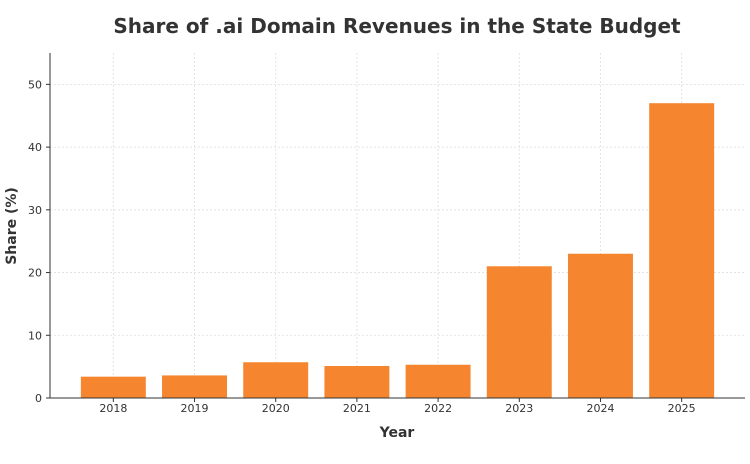 This screenshot has height=464, width=750. Describe the element at coordinates (438, 381) in the screenshot. I see `bar-2022` at that location.